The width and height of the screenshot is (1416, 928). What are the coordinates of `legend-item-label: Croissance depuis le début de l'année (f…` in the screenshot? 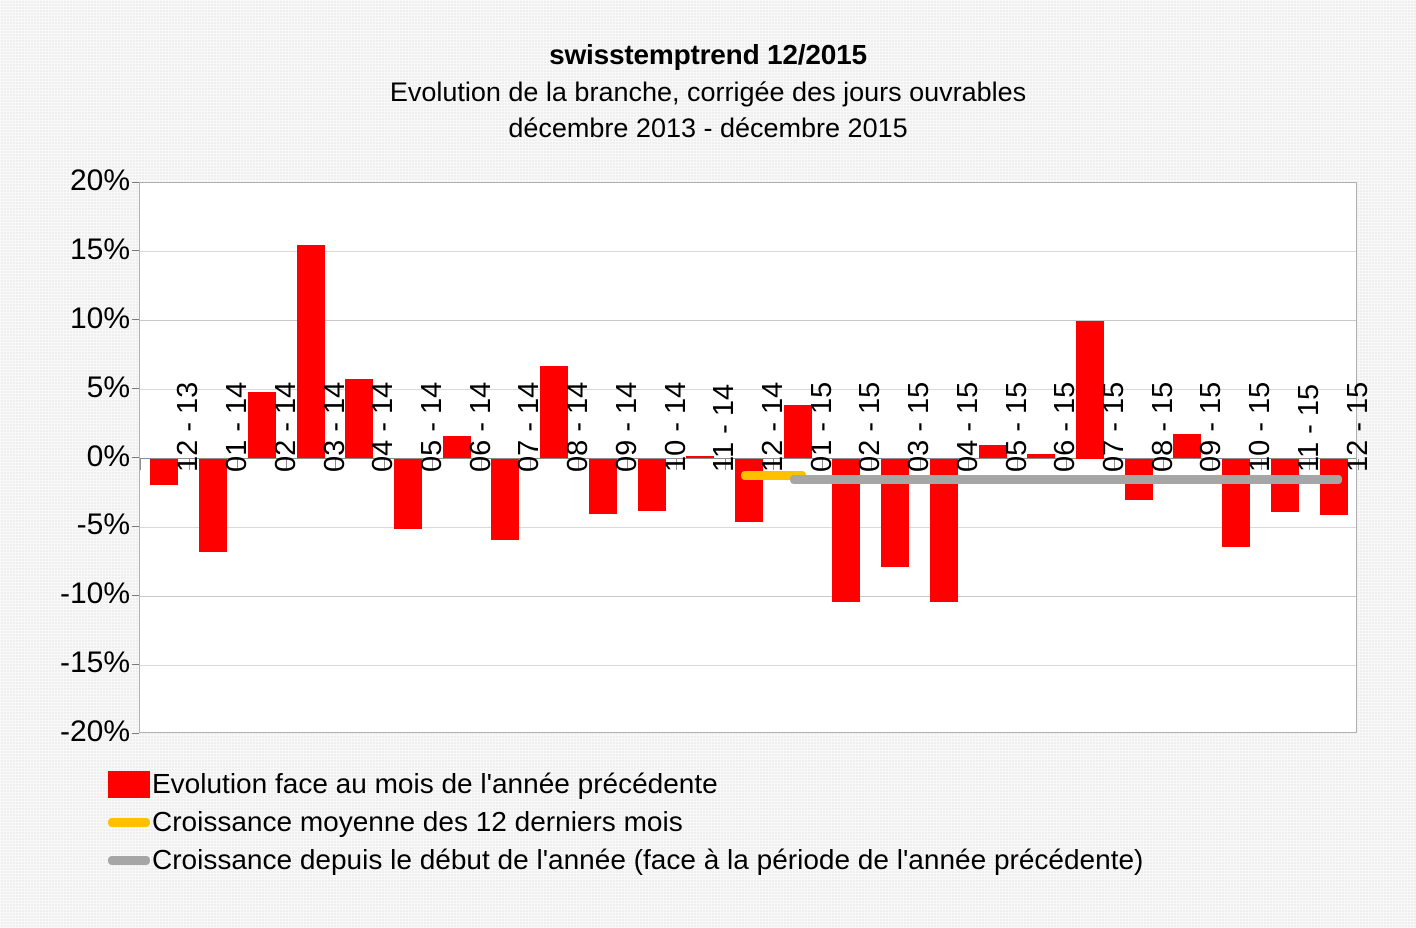 It's located at (648, 859).